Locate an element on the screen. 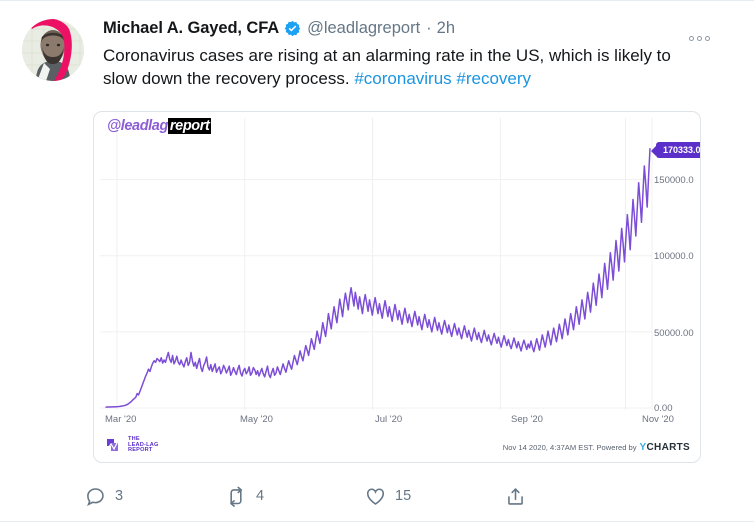 This screenshot has height=522, width=754. timestamp: 2h is located at coordinates (446, 27).